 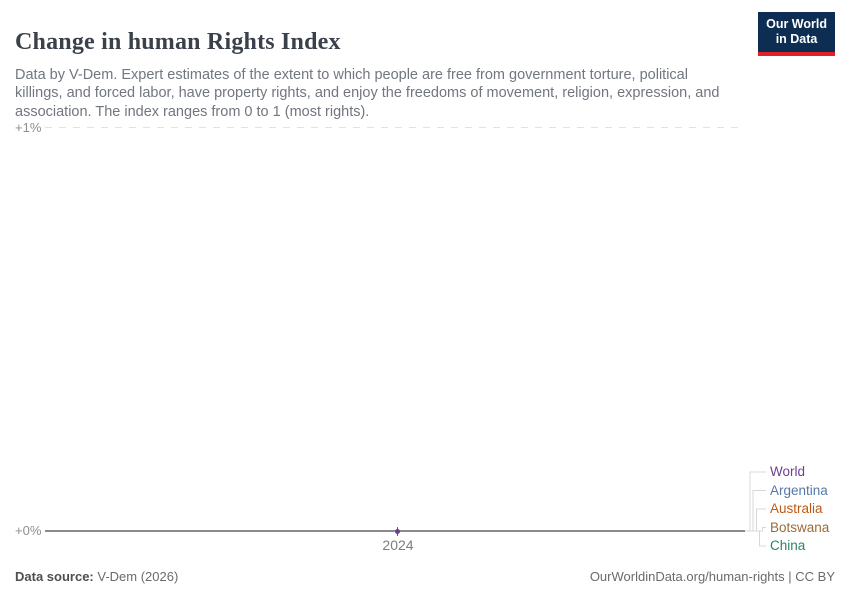 What do you see at coordinates (397, 531) in the screenshot?
I see `data-point-marker` at bounding box center [397, 531].